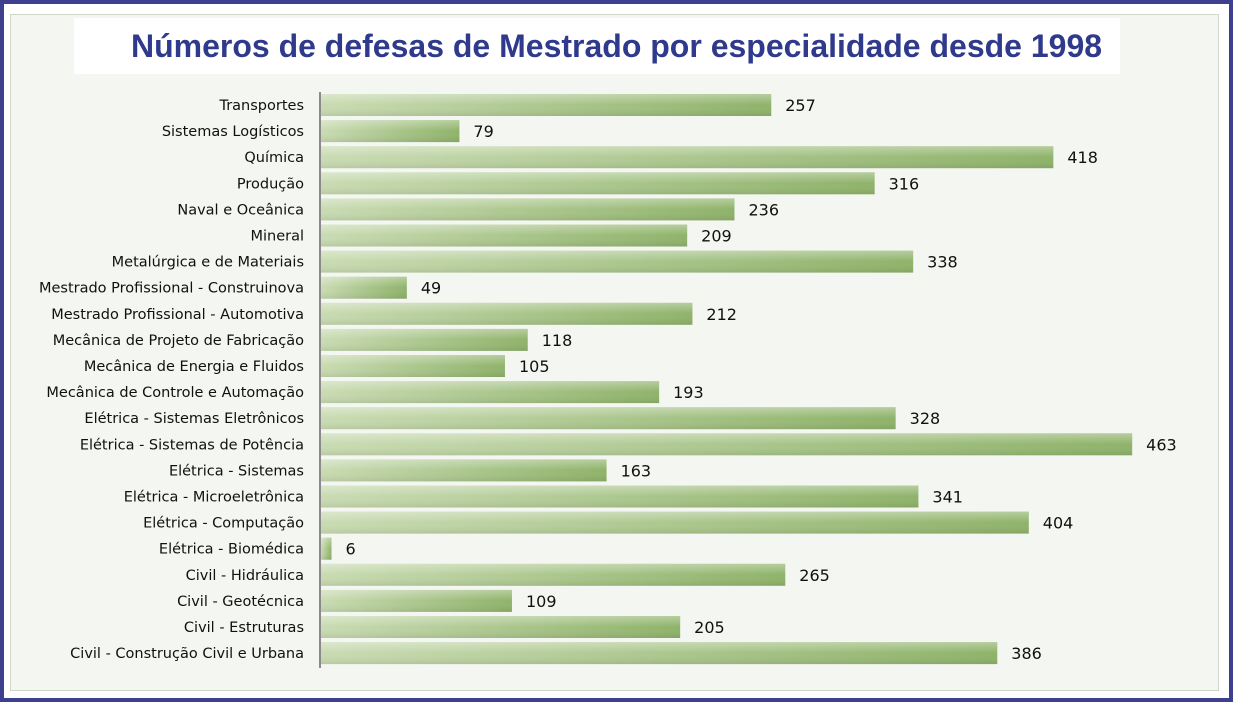 This screenshot has height=702, width=1233. Describe the element at coordinates (763, 209) in the screenshot. I see `value-label-4: 236` at that location.